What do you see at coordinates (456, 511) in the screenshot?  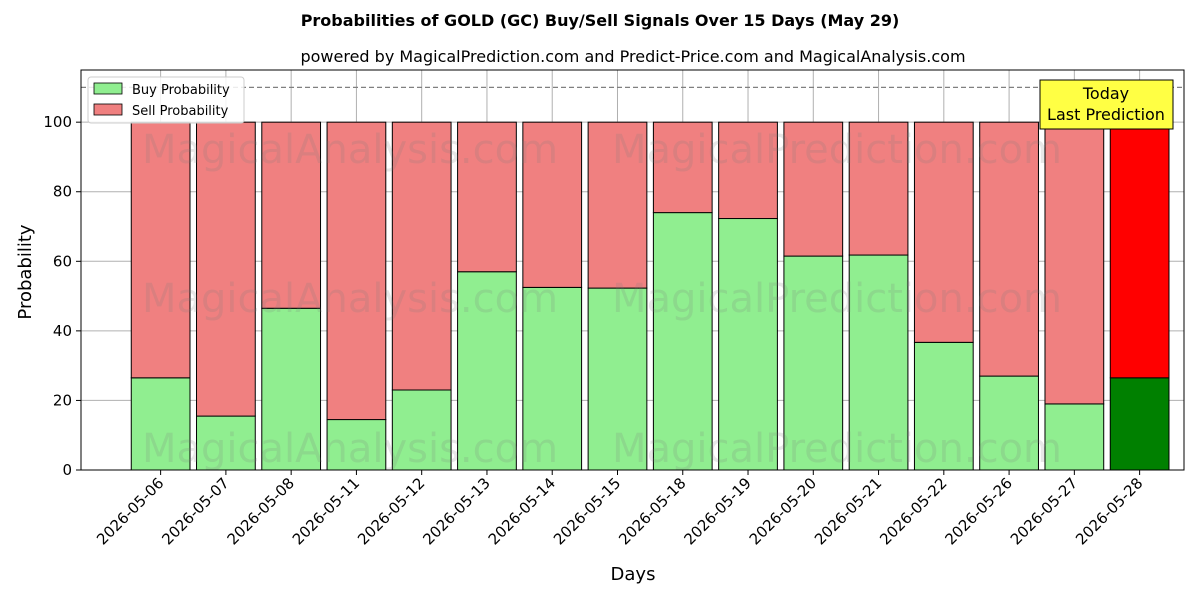 I see `x-tick-label: 2026-05-13` at bounding box center [456, 511].